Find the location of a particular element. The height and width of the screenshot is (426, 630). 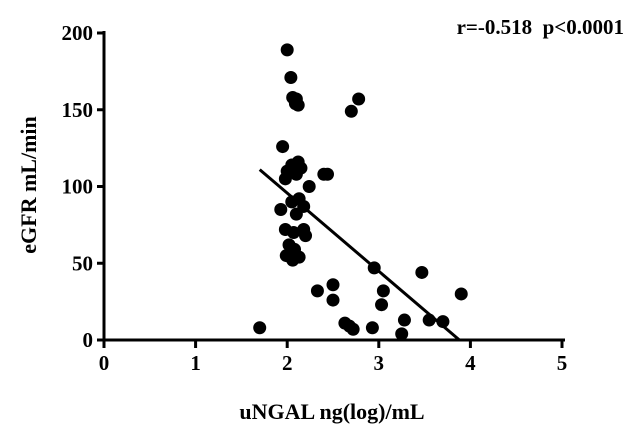

x-axis-title: uNGAL ng(log)/mL is located at coordinates (331, 411).